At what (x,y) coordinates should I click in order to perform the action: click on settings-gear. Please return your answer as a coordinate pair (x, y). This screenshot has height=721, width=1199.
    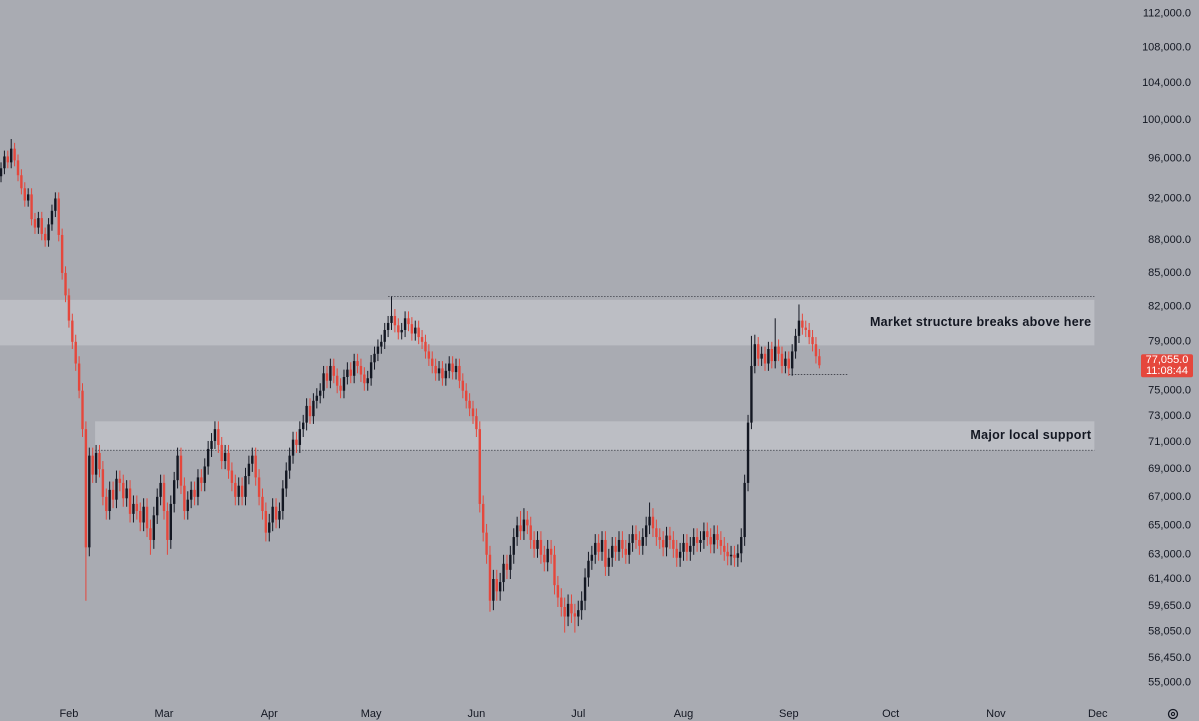
    Looking at the image, I should click on (1173, 714).